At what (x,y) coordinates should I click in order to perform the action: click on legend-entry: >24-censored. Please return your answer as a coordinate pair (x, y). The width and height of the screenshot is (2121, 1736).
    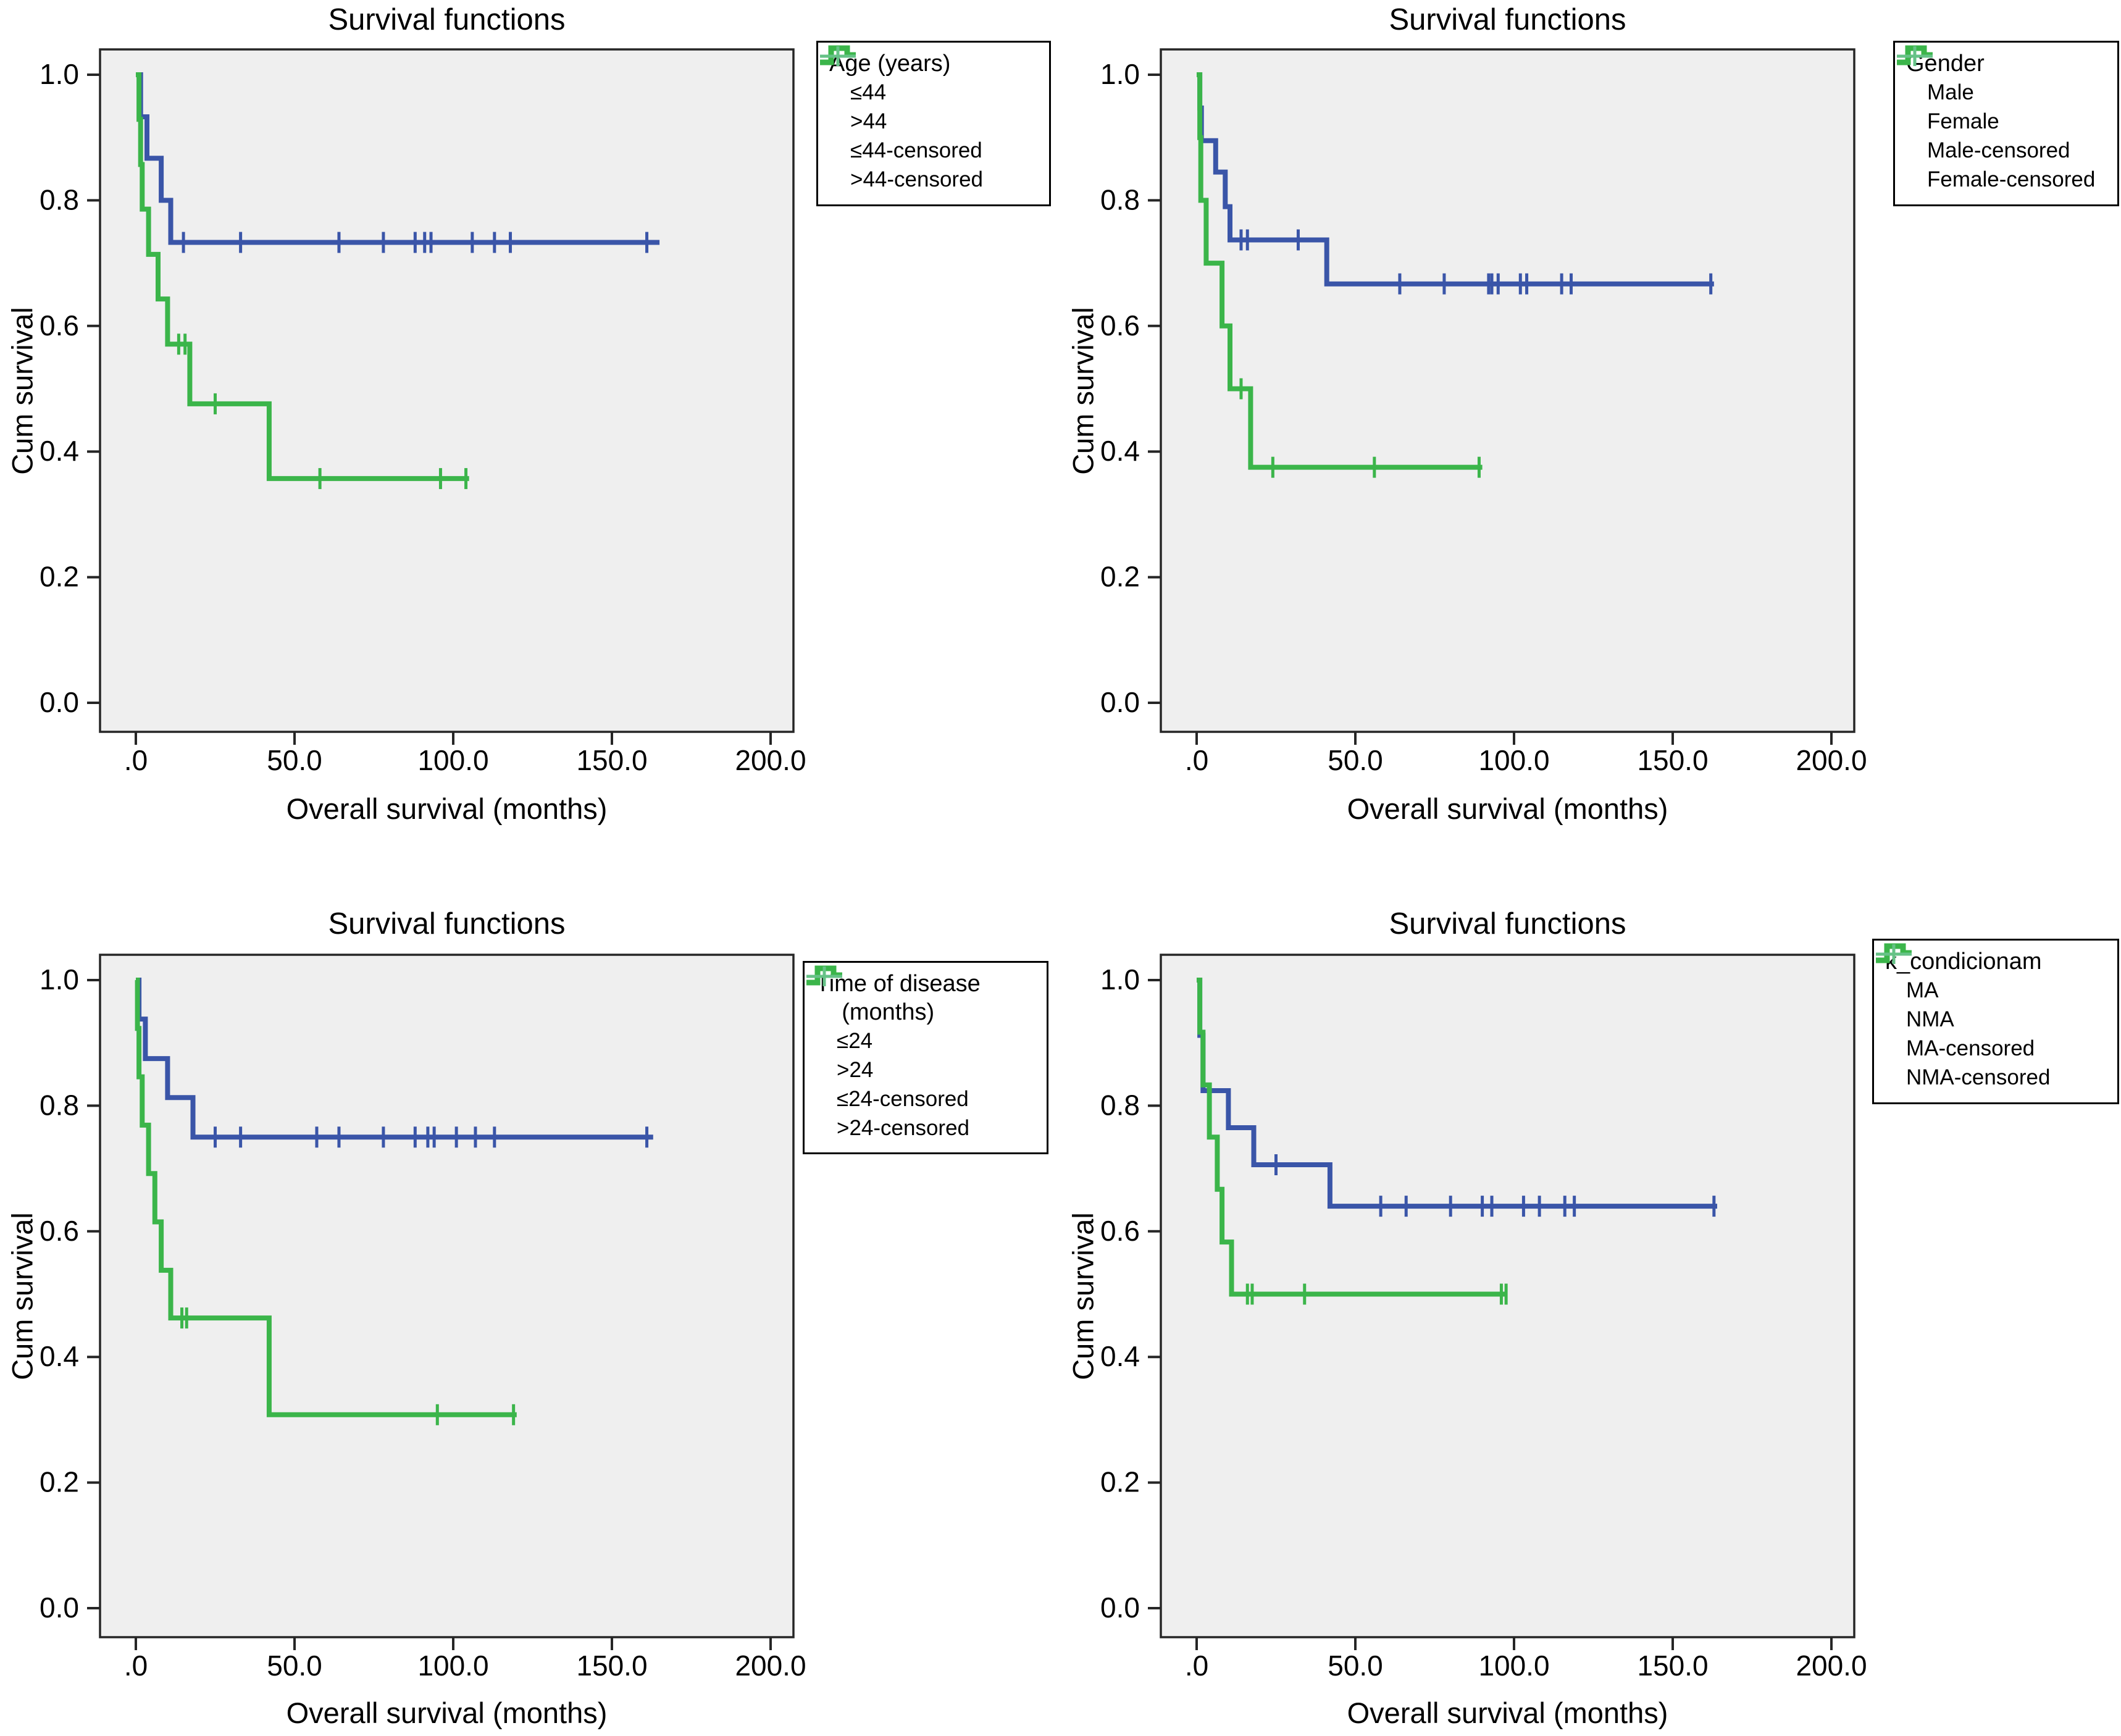
    Looking at the image, I should click on (922, 1055).